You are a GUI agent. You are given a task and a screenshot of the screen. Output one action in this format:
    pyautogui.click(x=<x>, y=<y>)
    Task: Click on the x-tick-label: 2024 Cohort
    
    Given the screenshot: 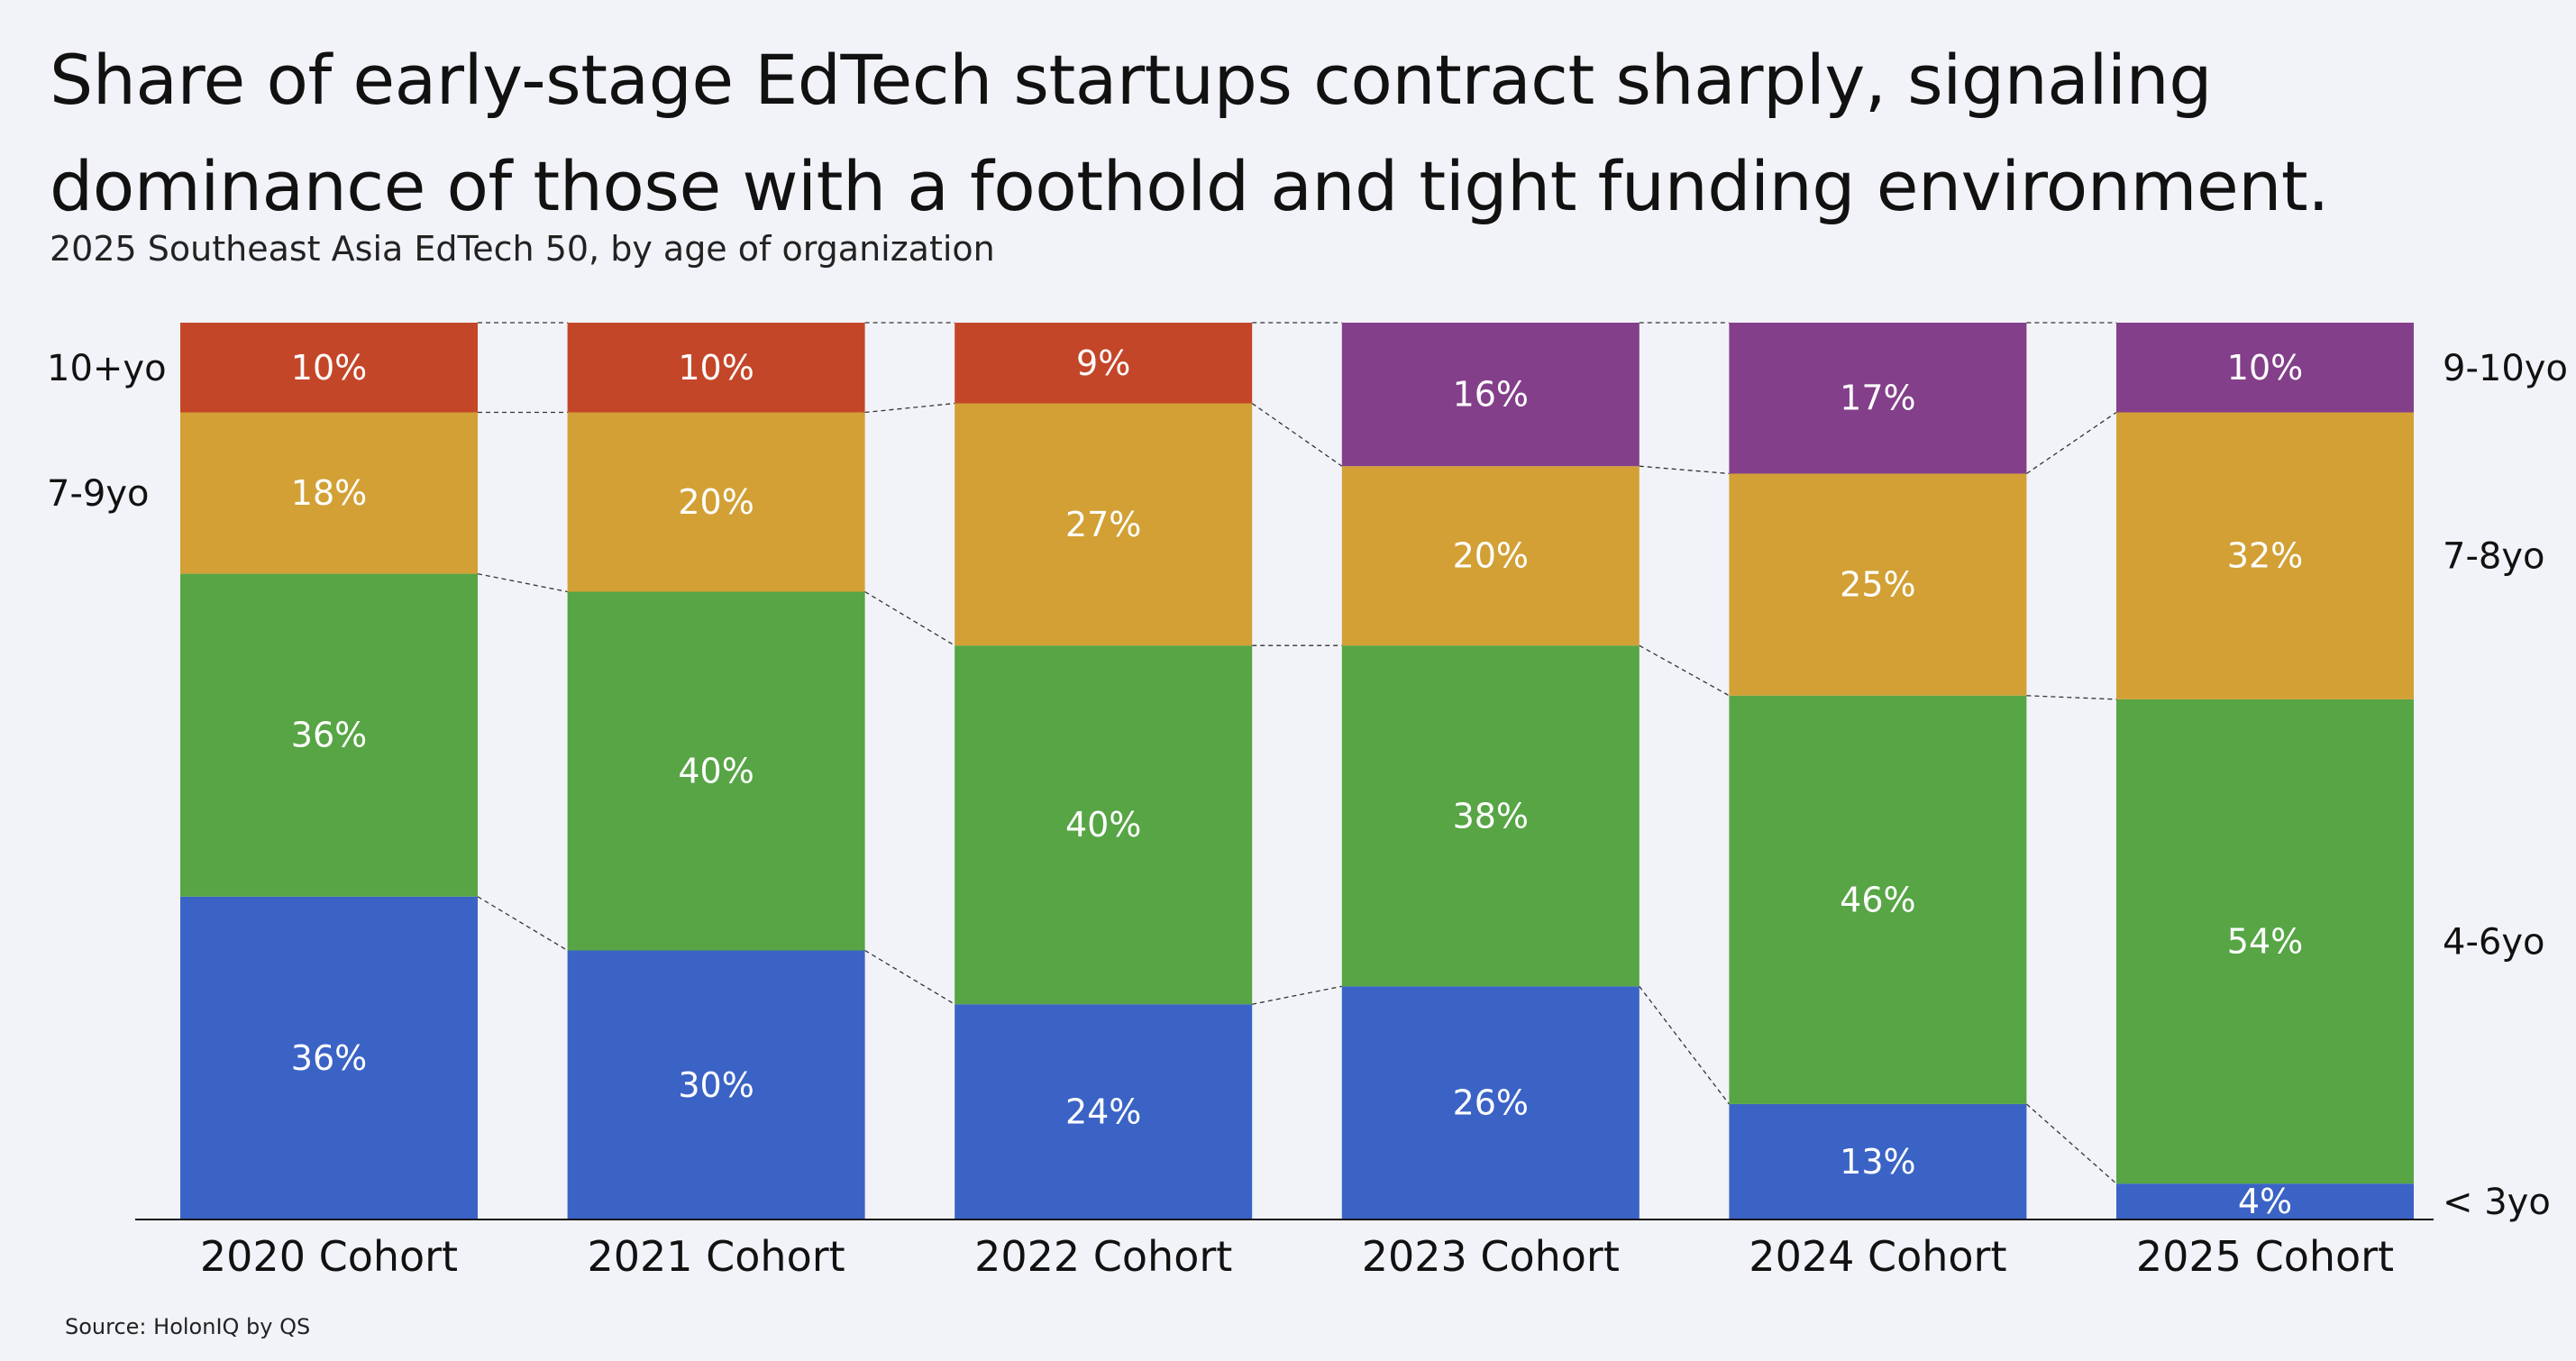 What is the action you would take?
    pyautogui.click(x=1878, y=1256)
    